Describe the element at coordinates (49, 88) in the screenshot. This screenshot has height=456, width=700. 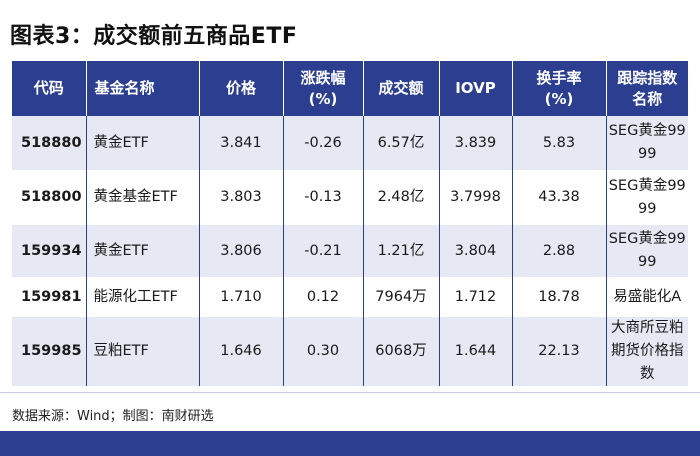
I see `header-code: 代码` at that location.